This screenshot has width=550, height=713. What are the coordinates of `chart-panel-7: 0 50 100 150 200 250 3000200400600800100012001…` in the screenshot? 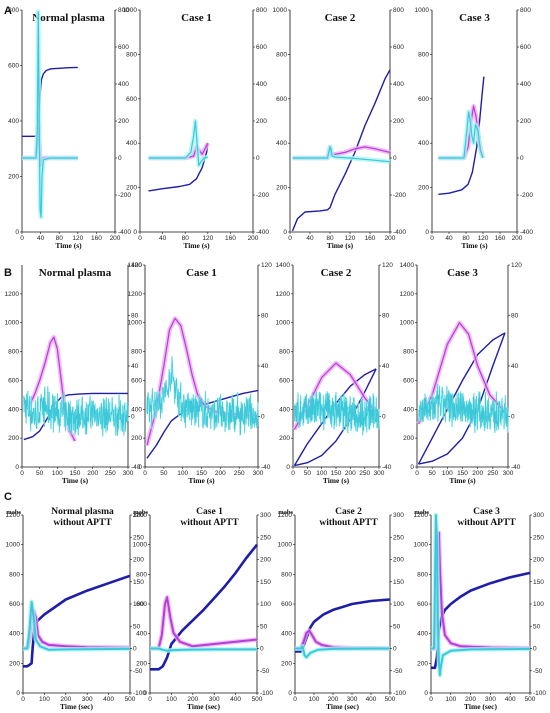 It's located at (335, 373).